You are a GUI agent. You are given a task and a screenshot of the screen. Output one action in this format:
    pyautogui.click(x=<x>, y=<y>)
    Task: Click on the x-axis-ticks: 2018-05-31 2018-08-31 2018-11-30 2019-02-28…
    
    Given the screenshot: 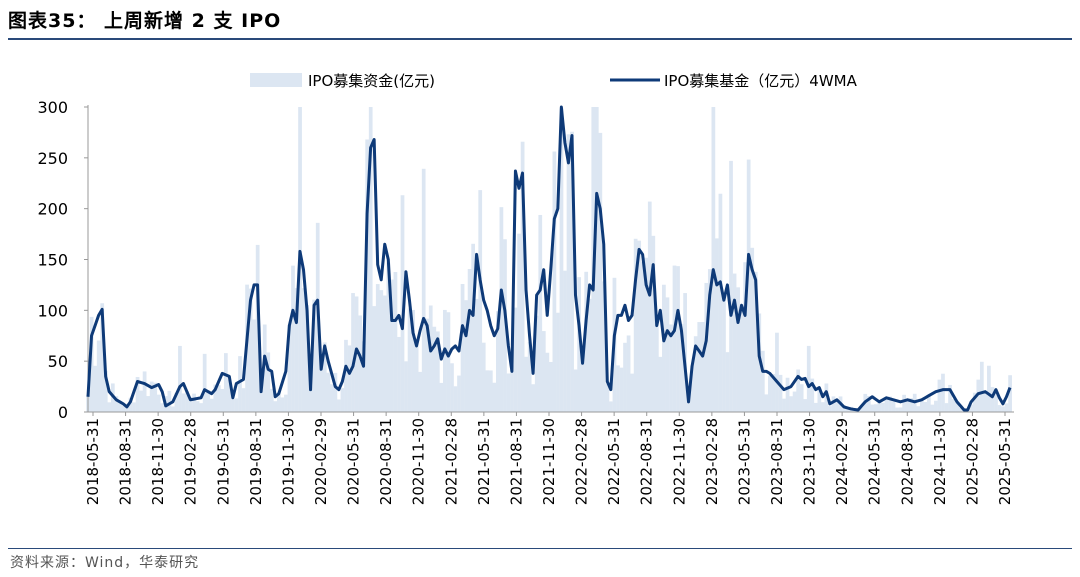 What is the action you would take?
    pyautogui.click(x=549, y=458)
    